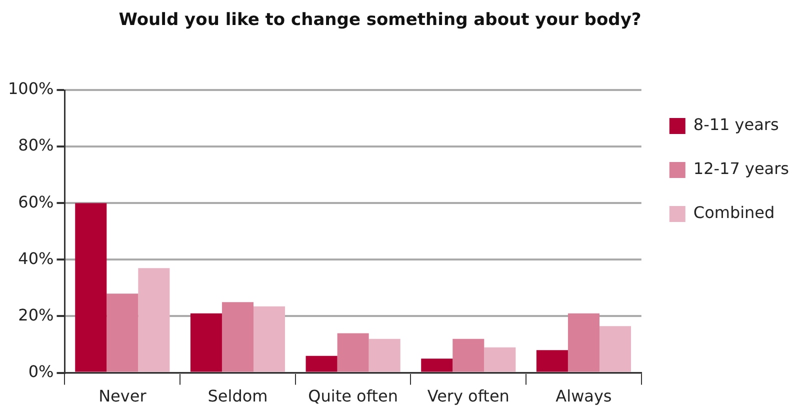  What do you see at coordinates (122, 396) in the screenshot?
I see `x-tick-label: Never` at bounding box center [122, 396].